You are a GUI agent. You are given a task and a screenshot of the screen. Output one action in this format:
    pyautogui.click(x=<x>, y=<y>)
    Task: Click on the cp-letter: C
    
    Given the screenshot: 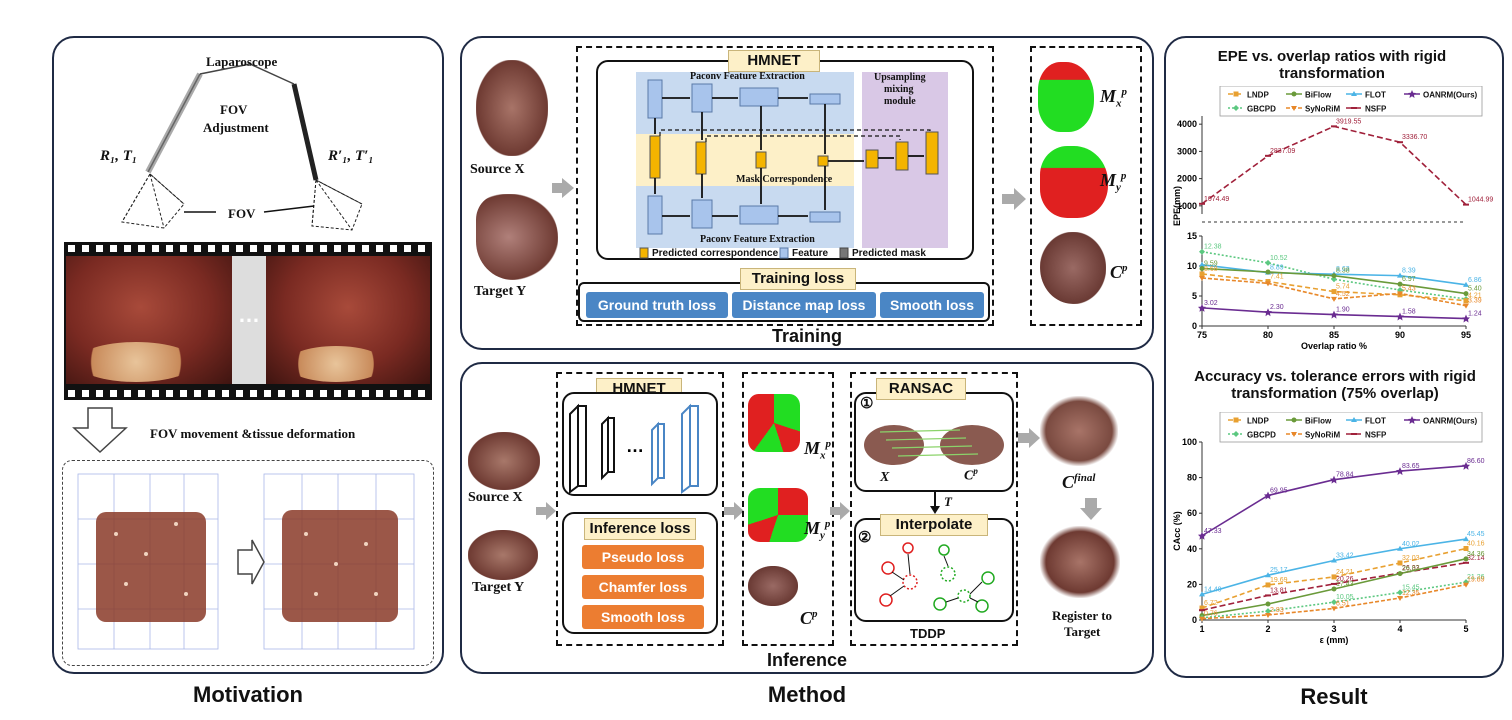 What is the action you would take?
    pyautogui.click(x=1116, y=272)
    